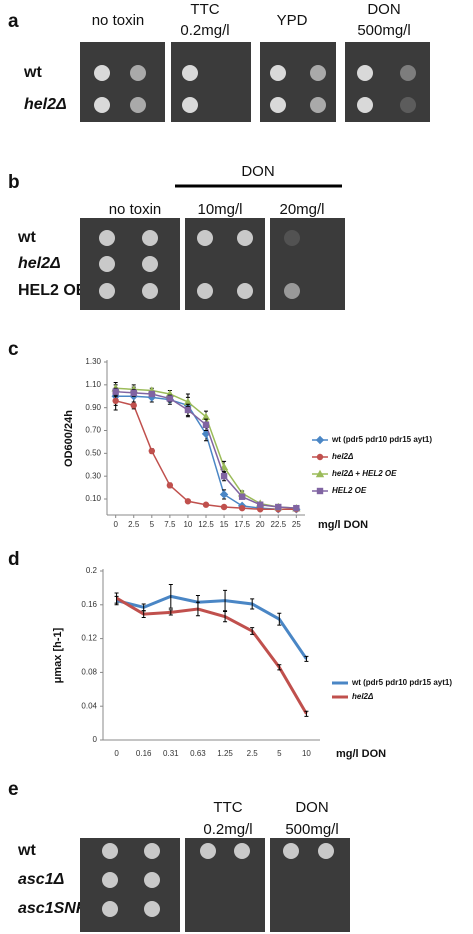 Image resolution: width=473 pixels, height=934 pixels. I want to click on x-tick-label: 25, so click(296, 524).